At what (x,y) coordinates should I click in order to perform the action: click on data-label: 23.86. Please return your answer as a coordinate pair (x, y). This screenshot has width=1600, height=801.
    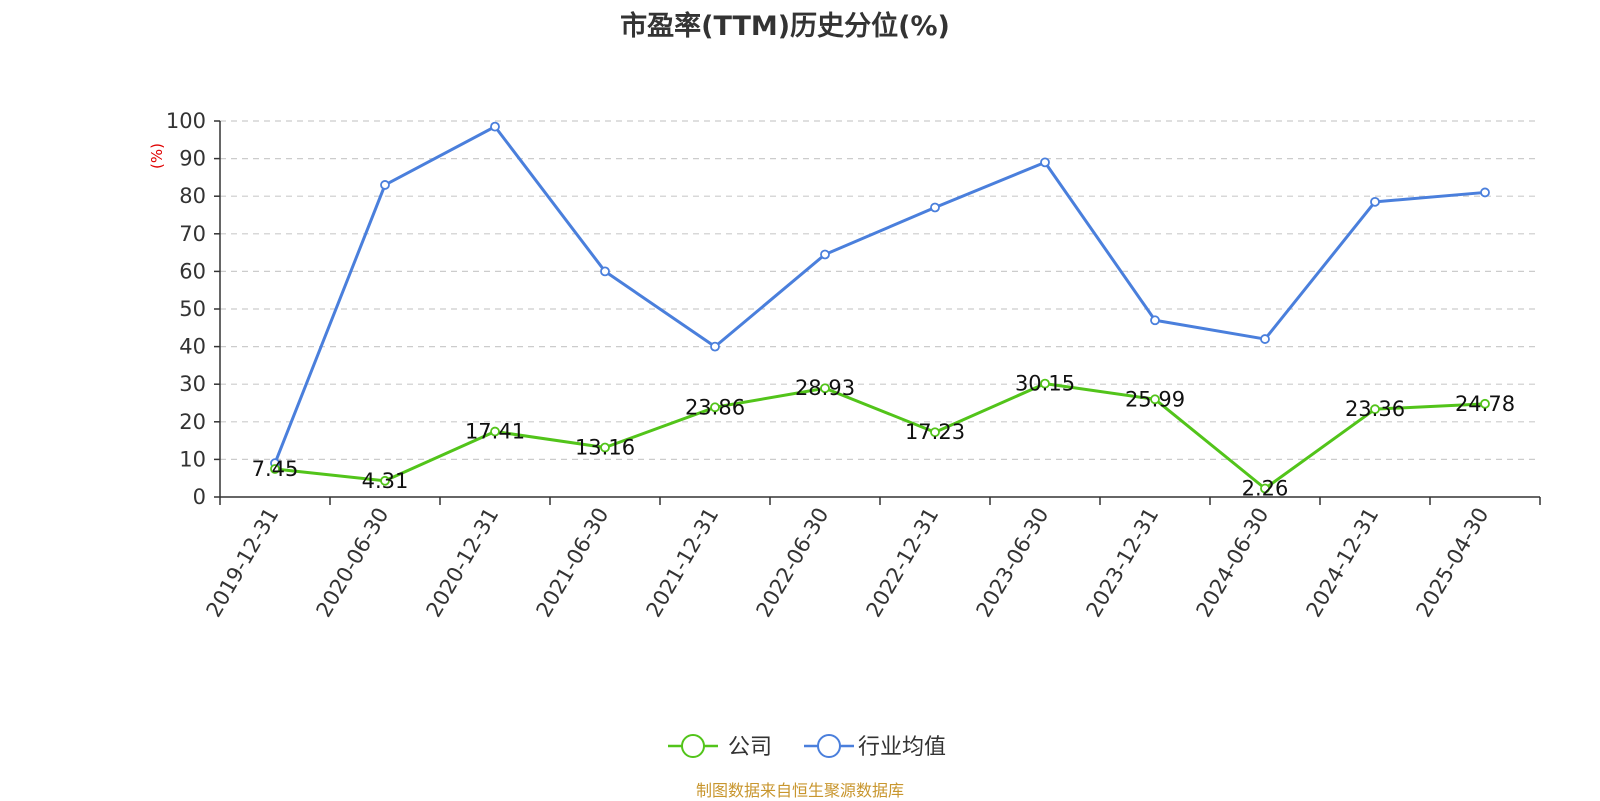
    Looking at the image, I should click on (715, 407).